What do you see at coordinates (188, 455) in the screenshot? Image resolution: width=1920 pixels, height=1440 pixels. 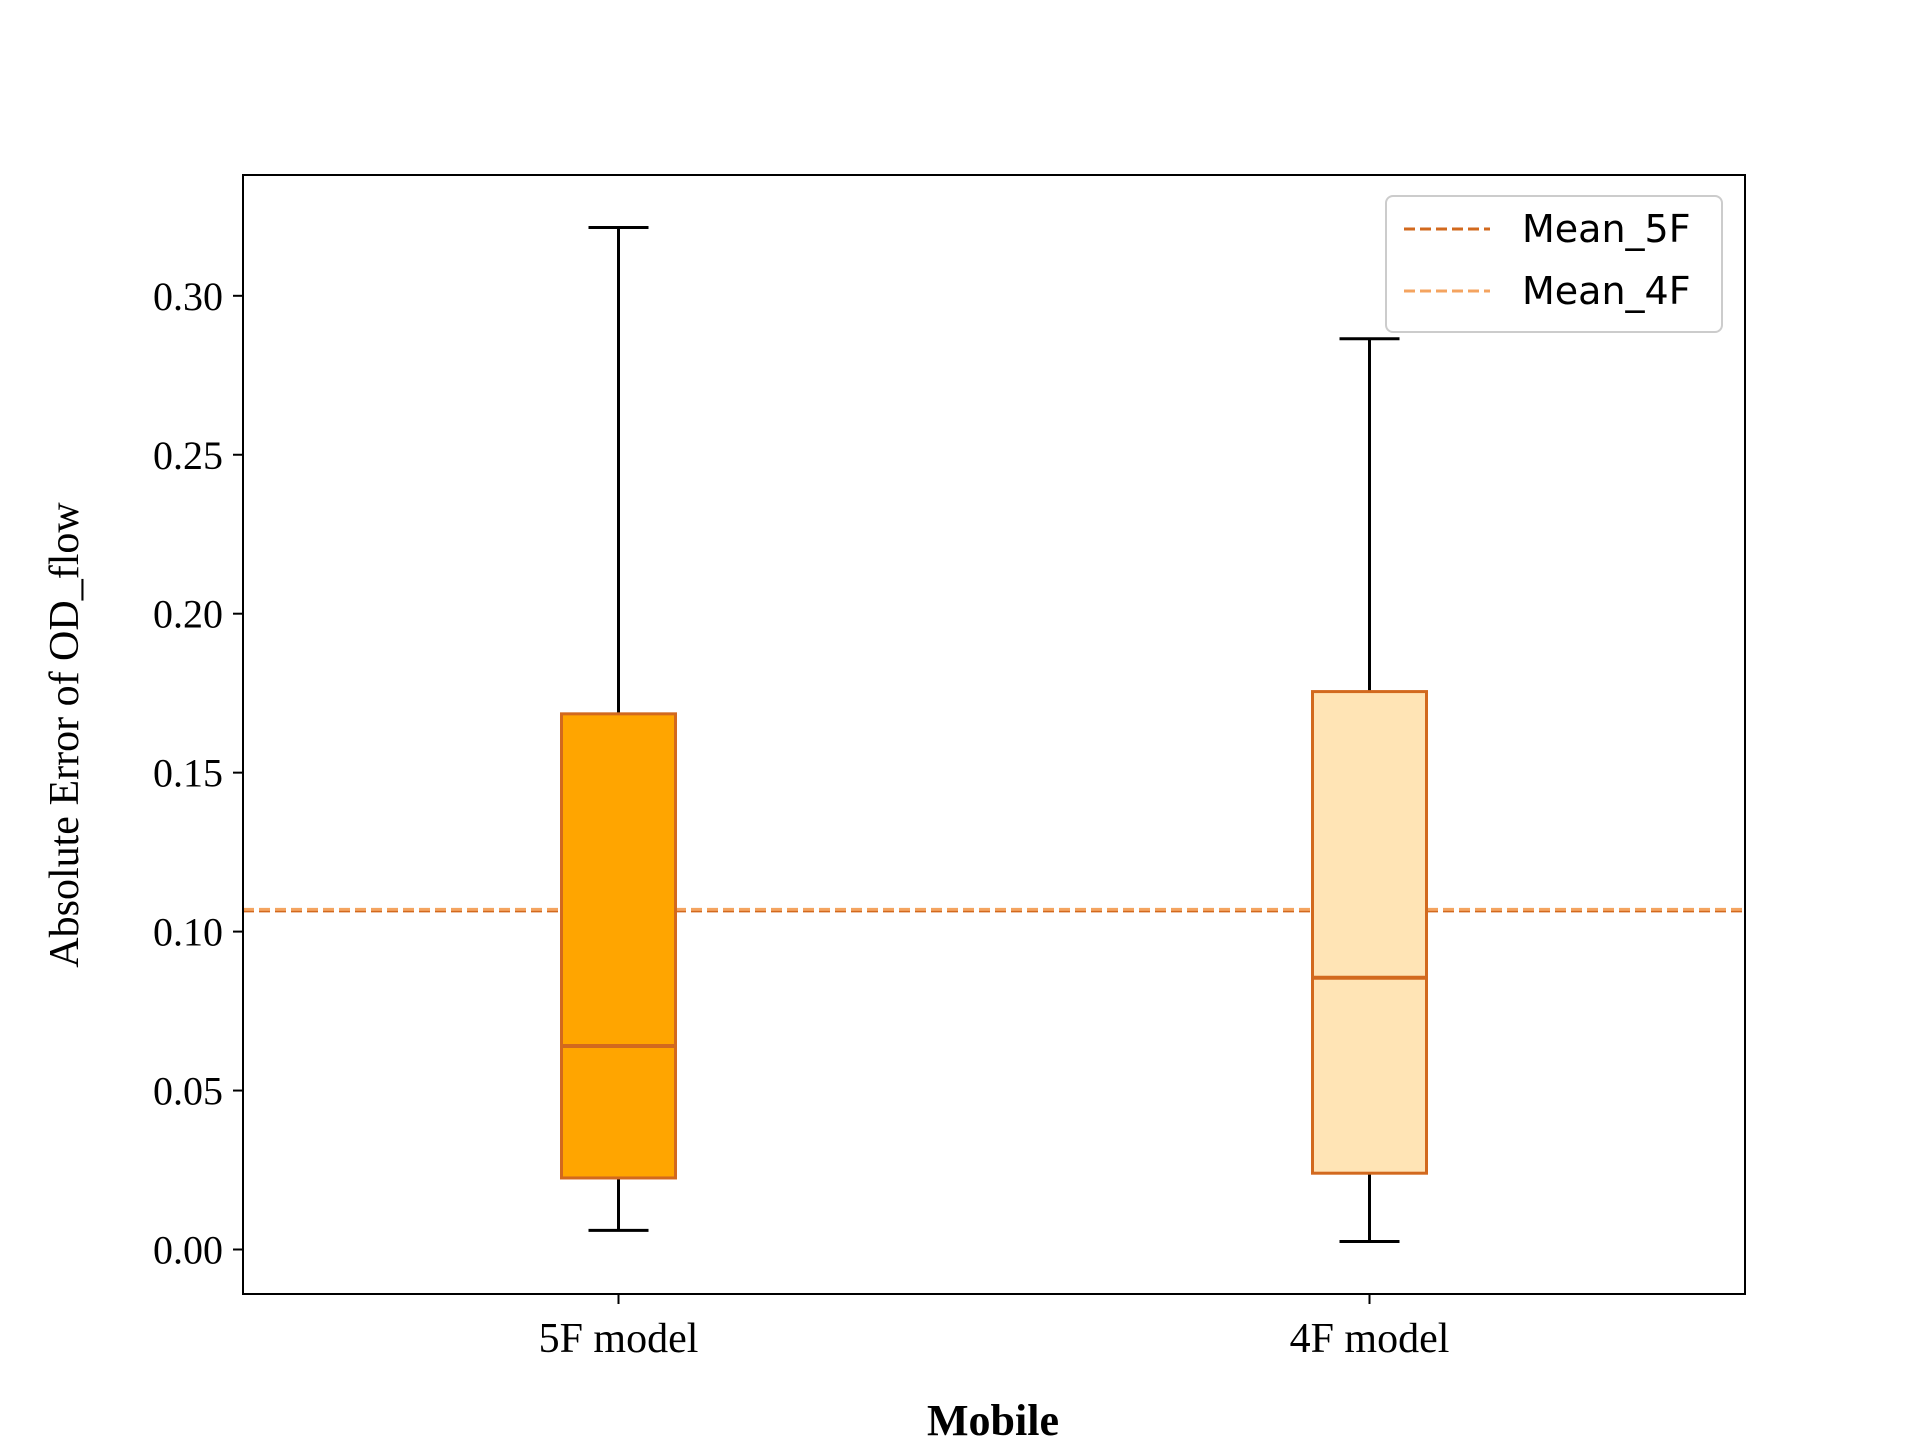 I see `y-tick-label: 0.25` at bounding box center [188, 455].